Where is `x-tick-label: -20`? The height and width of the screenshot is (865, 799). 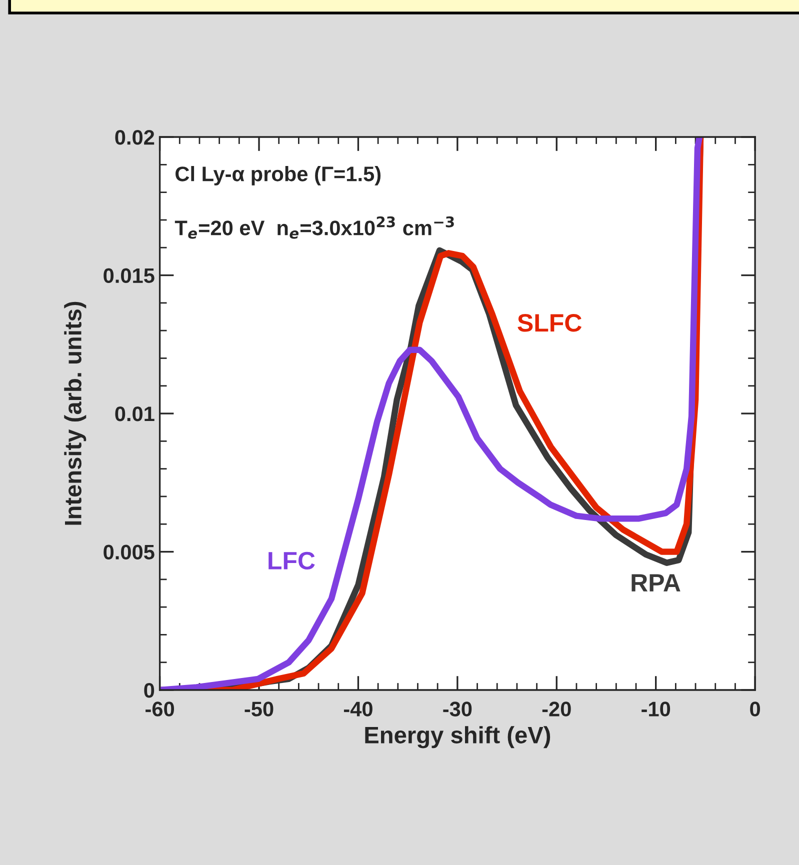 x-tick-label: -20 is located at coordinates (556, 709).